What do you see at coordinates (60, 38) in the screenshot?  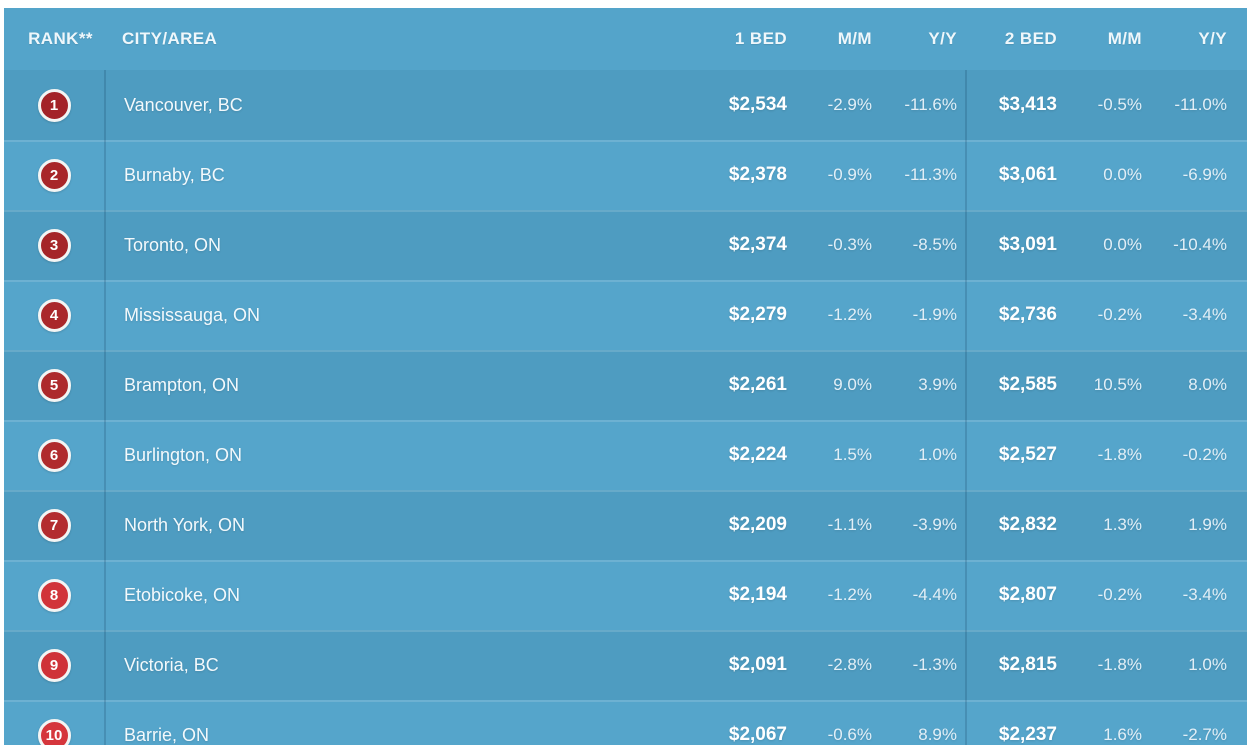 I see `header-cell-rank: RANK**` at bounding box center [60, 38].